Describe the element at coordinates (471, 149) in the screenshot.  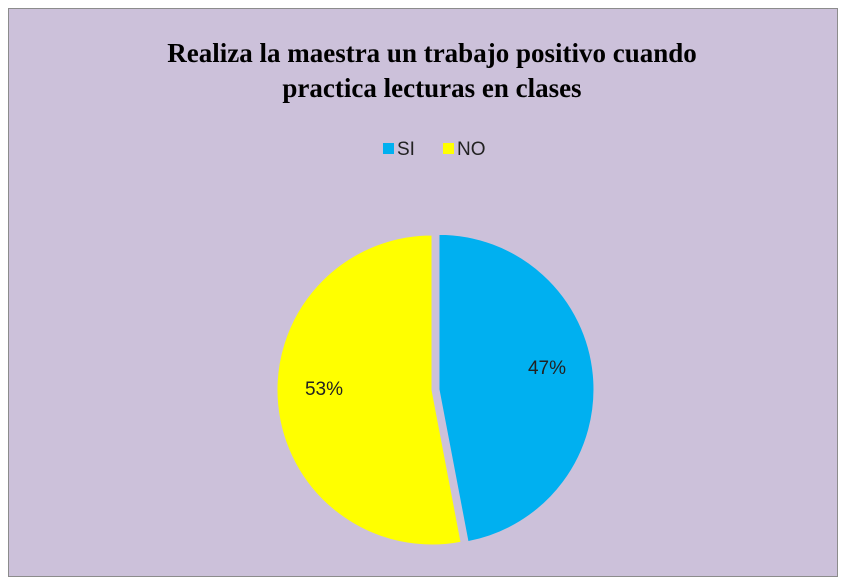
I see `legend-label: NO` at that location.